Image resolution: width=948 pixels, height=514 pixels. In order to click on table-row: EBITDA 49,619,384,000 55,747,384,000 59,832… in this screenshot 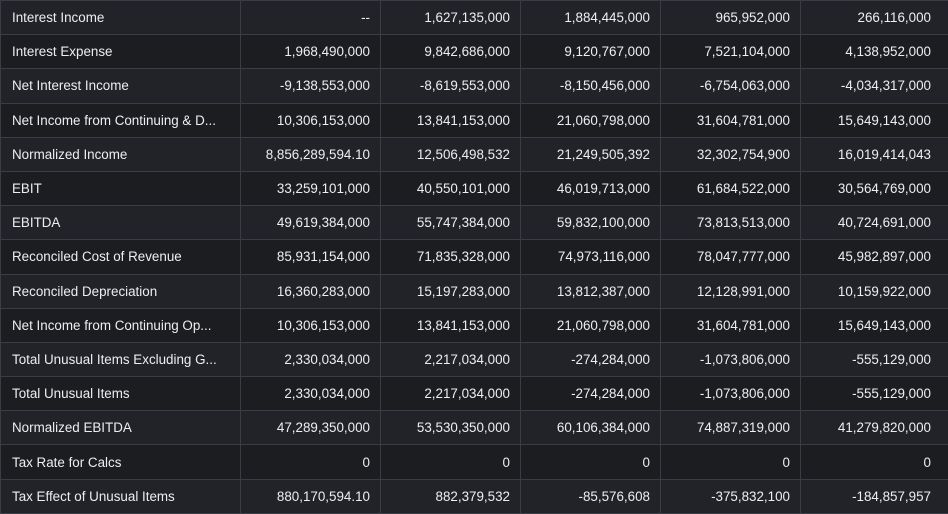, I will do `click(474, 223)`.